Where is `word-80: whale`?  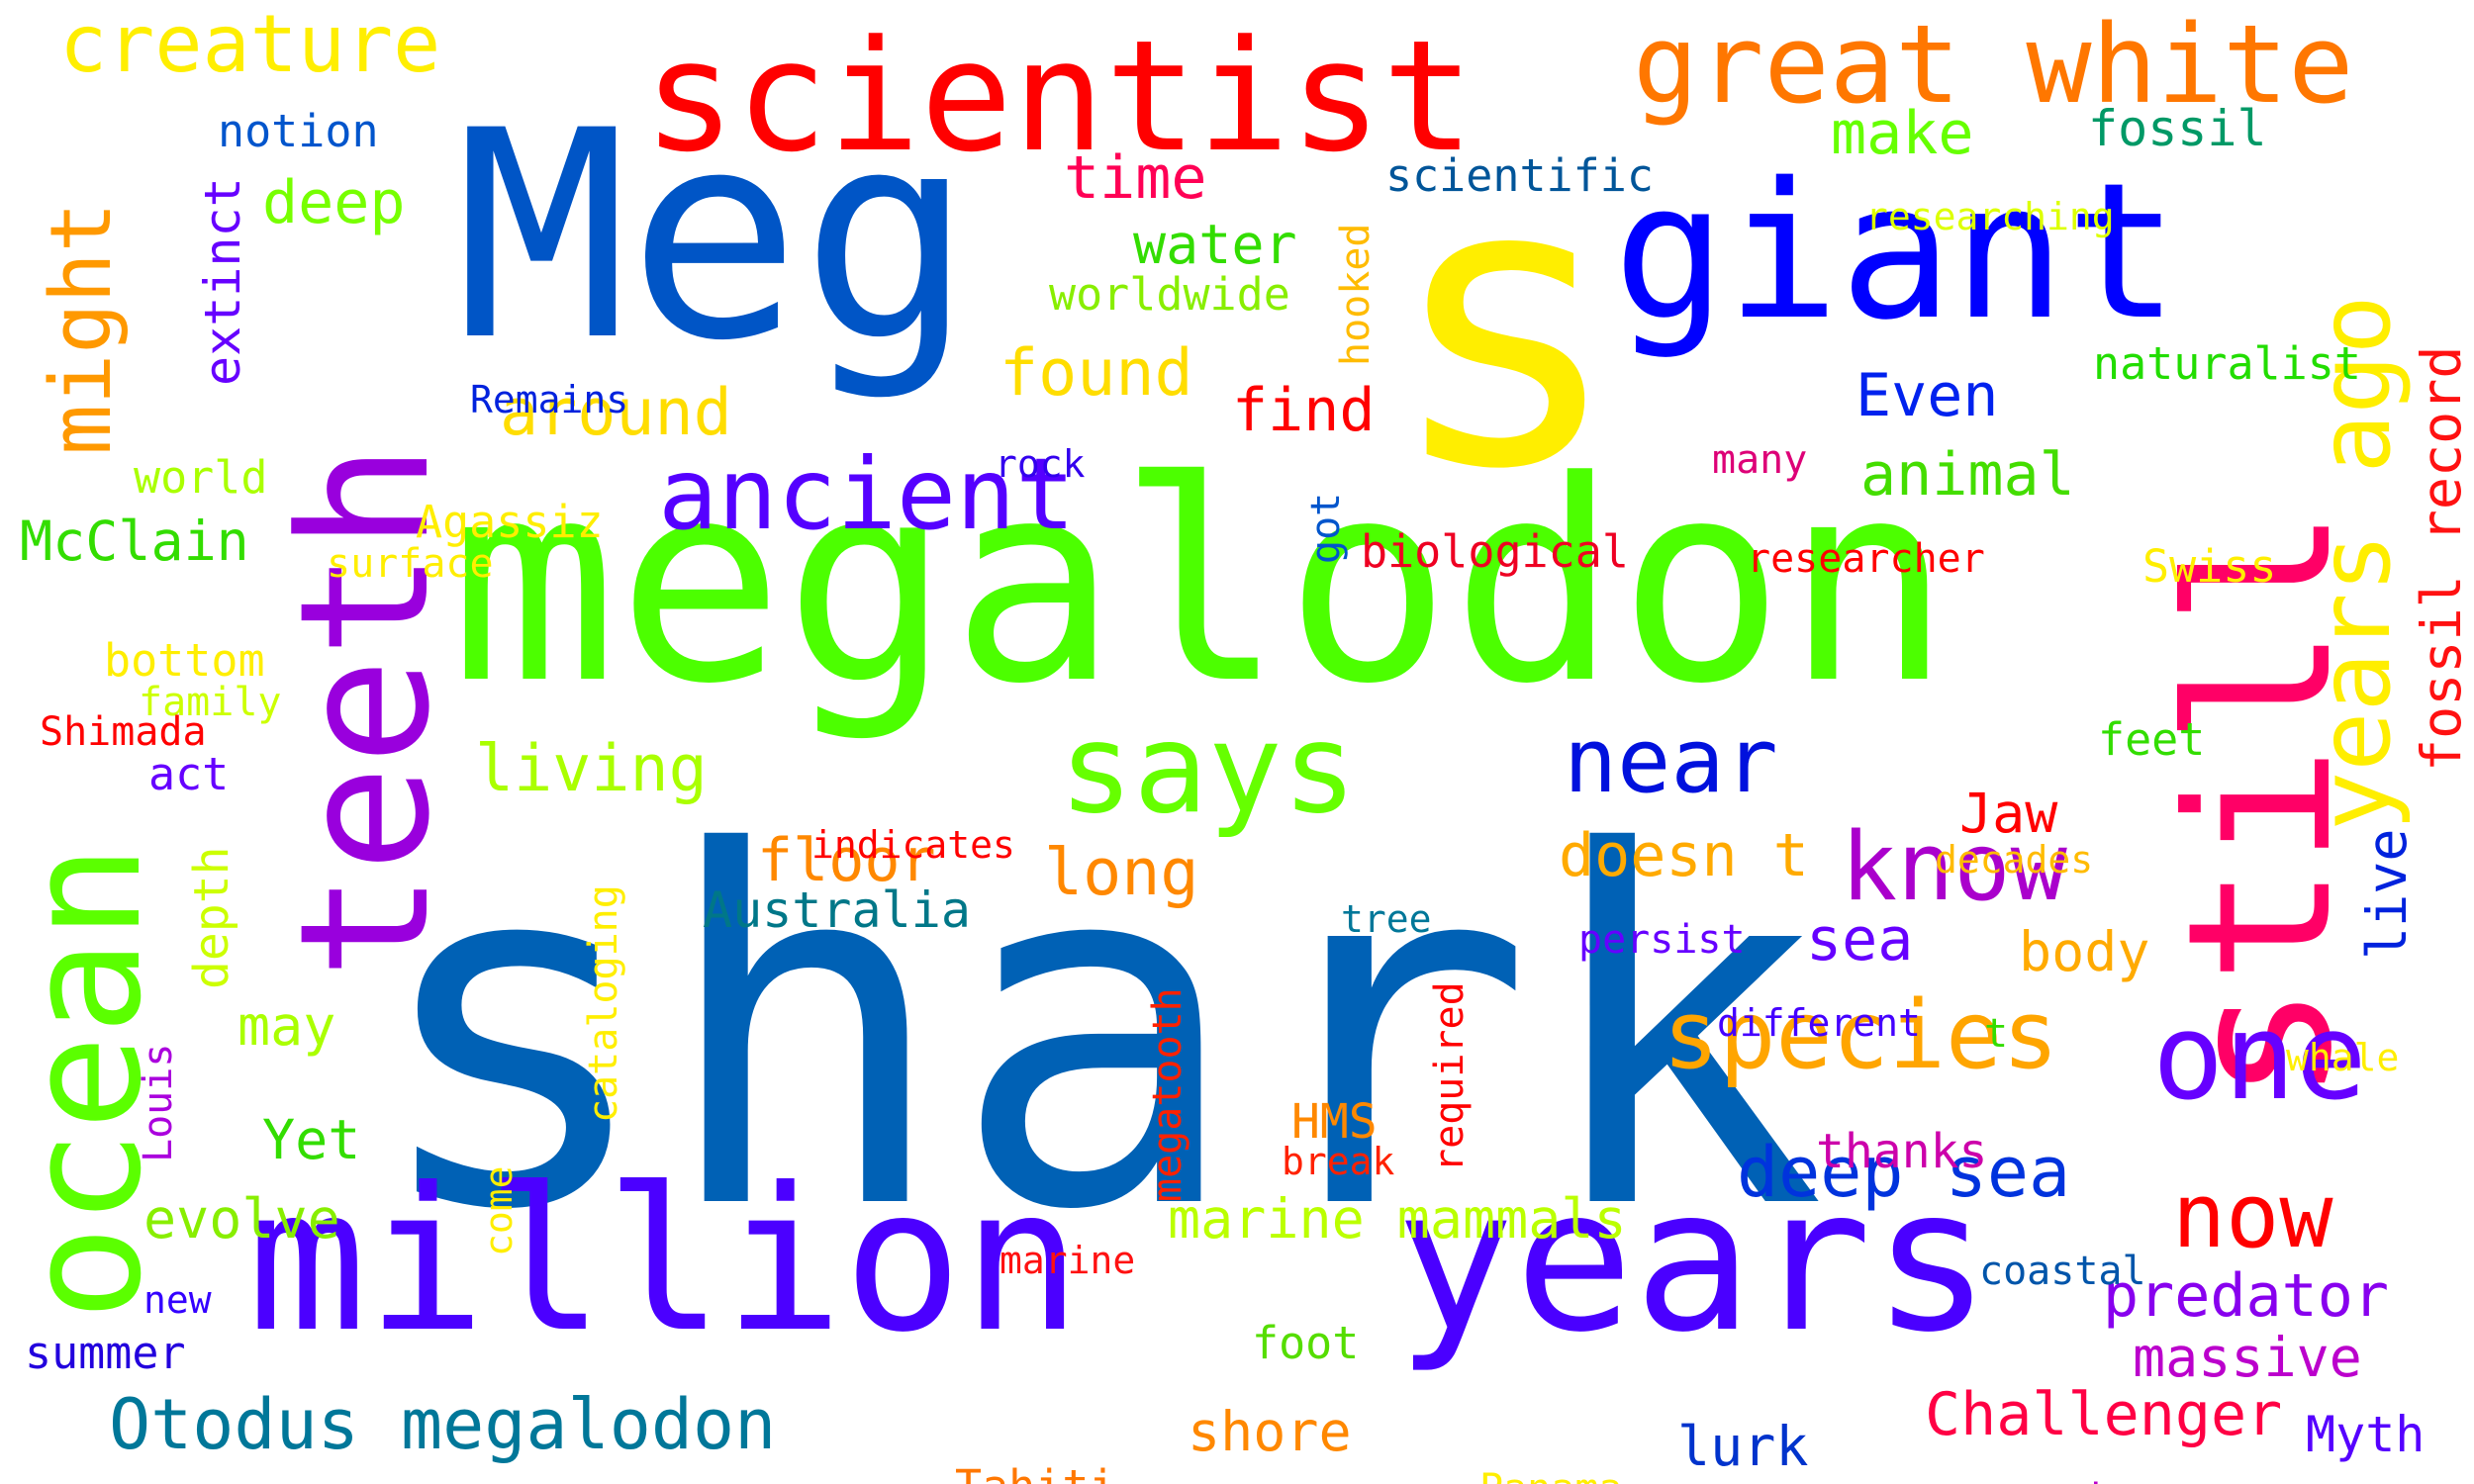
word-80: whale is located at coordinates (2343, 1057).